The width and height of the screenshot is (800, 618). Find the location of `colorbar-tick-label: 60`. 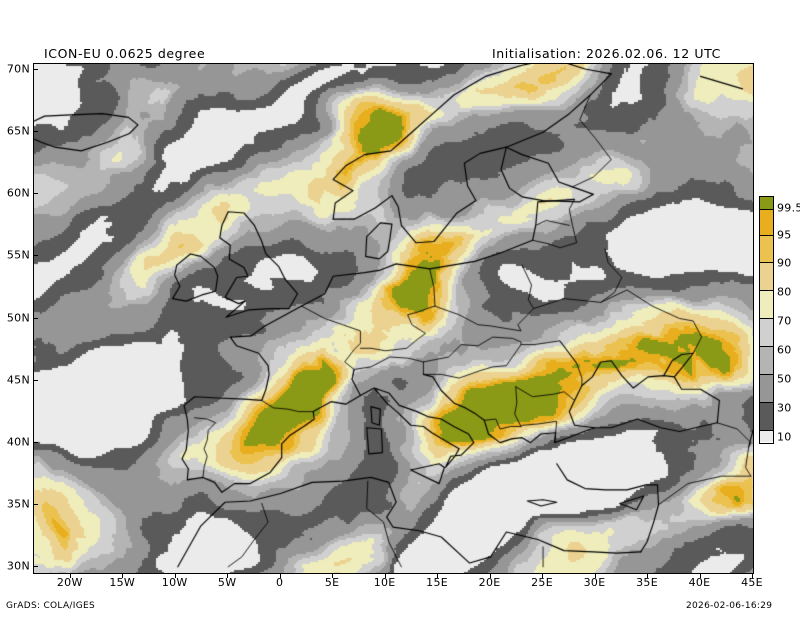

colorbar-tick-label: 60 is located at coordinates (784, 350).